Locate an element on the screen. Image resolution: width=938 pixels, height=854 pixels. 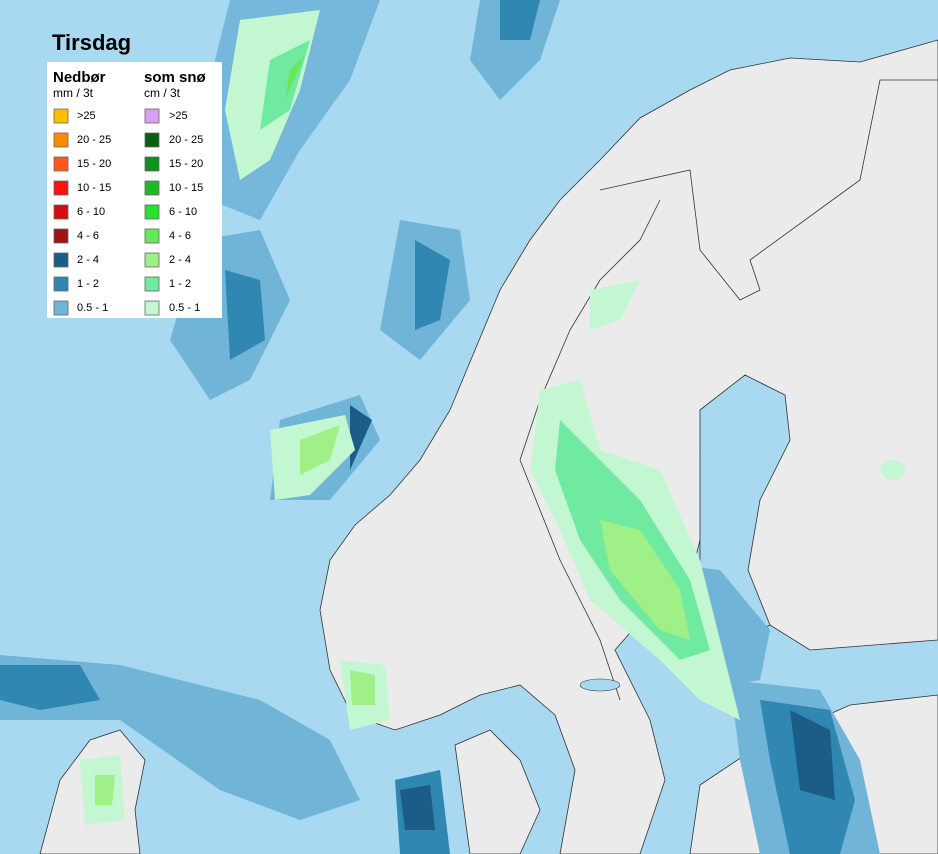
legend-unit: mm / 3t is located at coordinates (73, 93).